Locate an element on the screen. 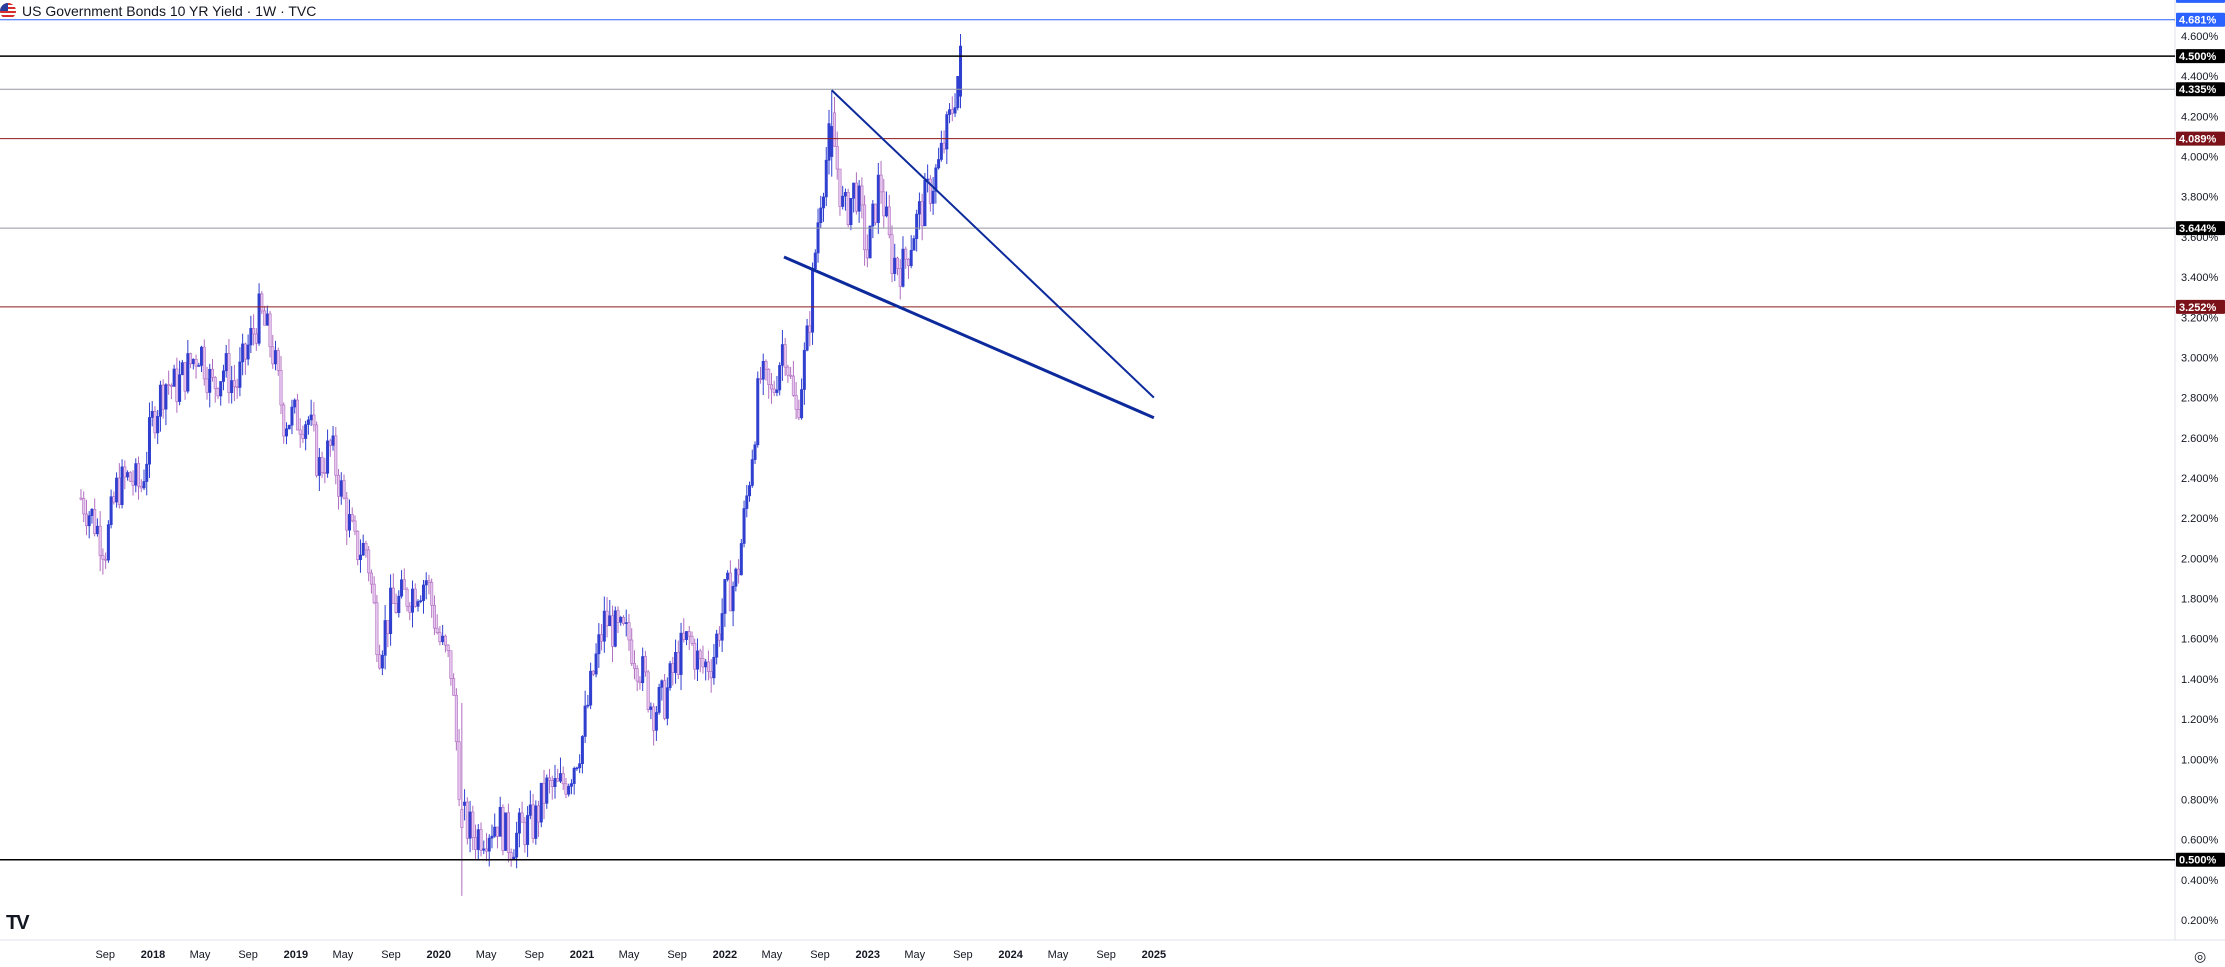  settings-gear-icon: ◎ is located at coordinates (2200, 956).